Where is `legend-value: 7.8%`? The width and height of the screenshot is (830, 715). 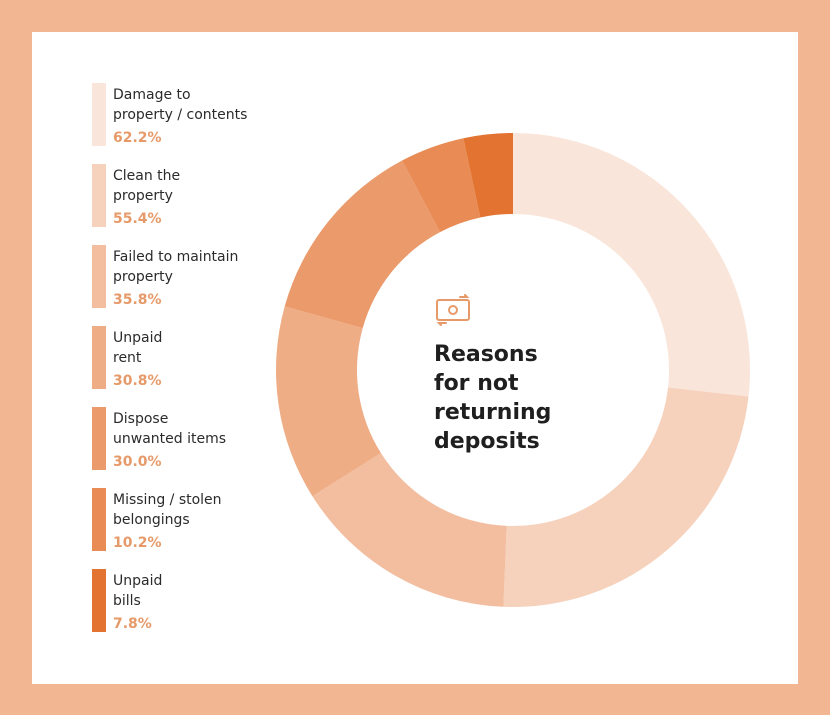 legend-value: 7.8% is located at coordinates (132, 624).